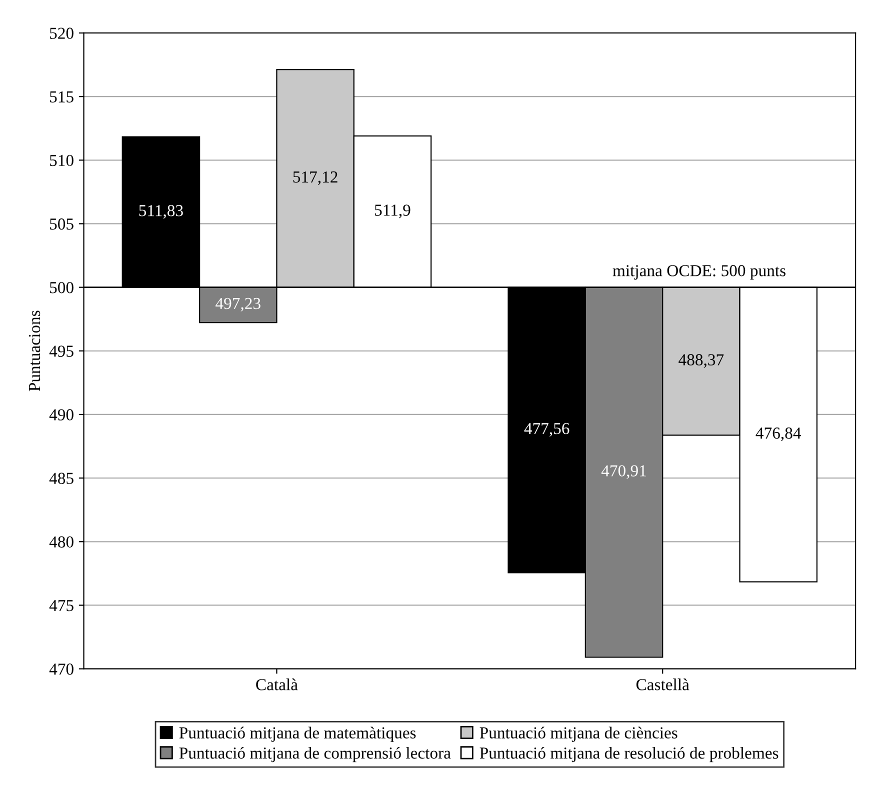 The image size is (882, 785). What do you see at coordinates (34, 351) in the screenshot?
I see `y-axis-title: Puntuacions` at bounding box center [34, 351].